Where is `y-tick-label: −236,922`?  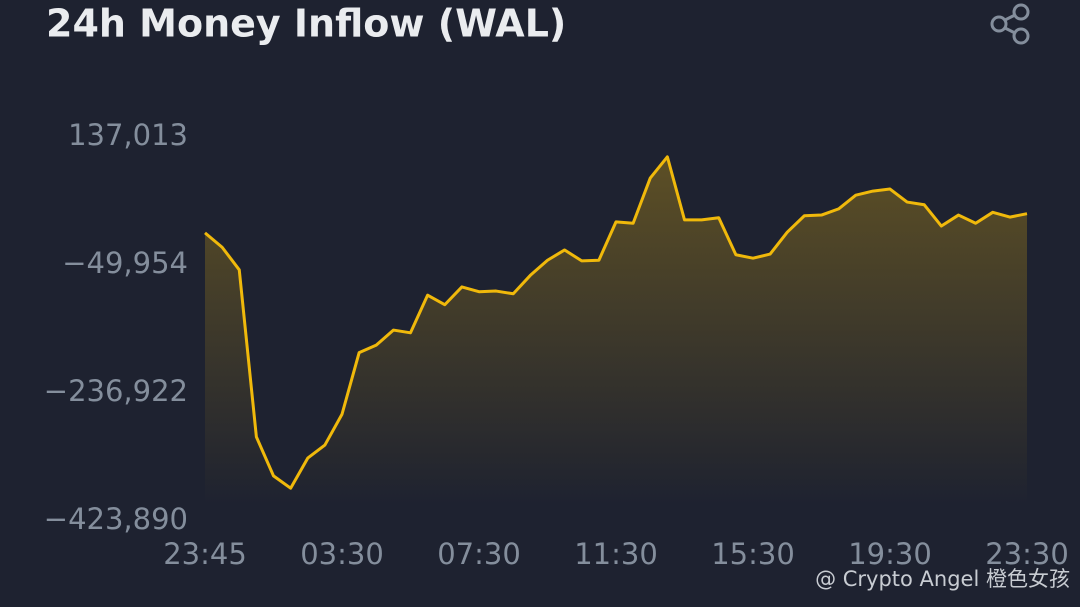
y-tick-label: −236,922 is located at coordinates (116, 391).